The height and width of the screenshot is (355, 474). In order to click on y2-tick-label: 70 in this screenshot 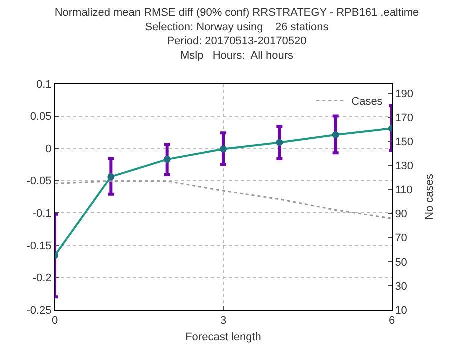, I will do `click(401, 238)`.